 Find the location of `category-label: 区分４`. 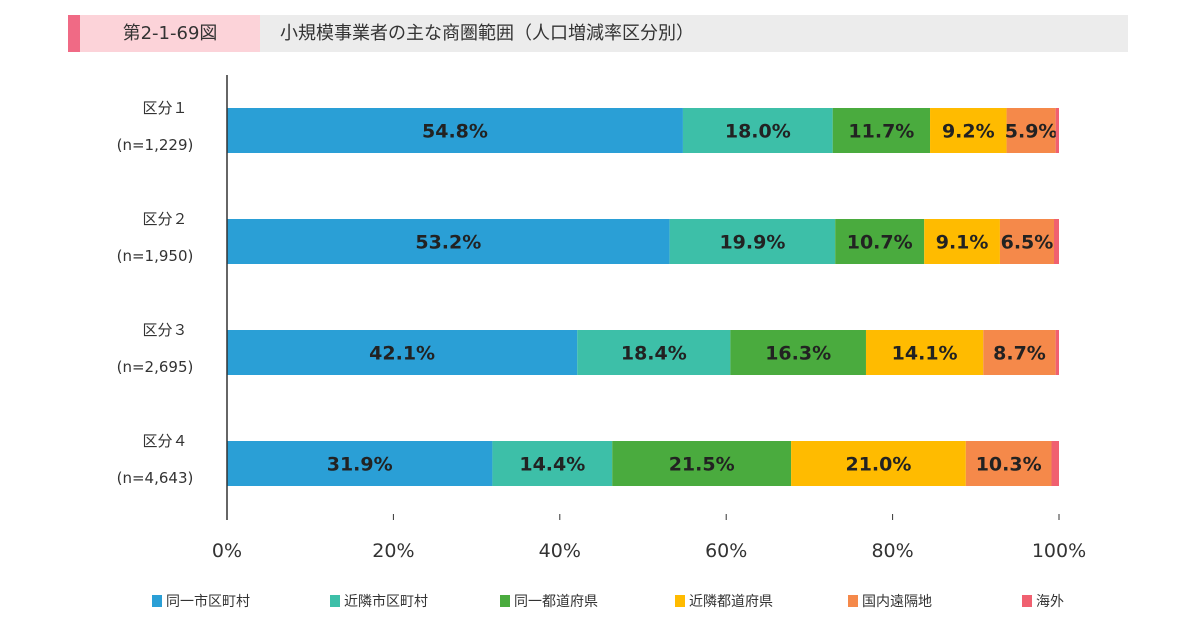

category-label: 区分４ is located at coordinates (164, 441).